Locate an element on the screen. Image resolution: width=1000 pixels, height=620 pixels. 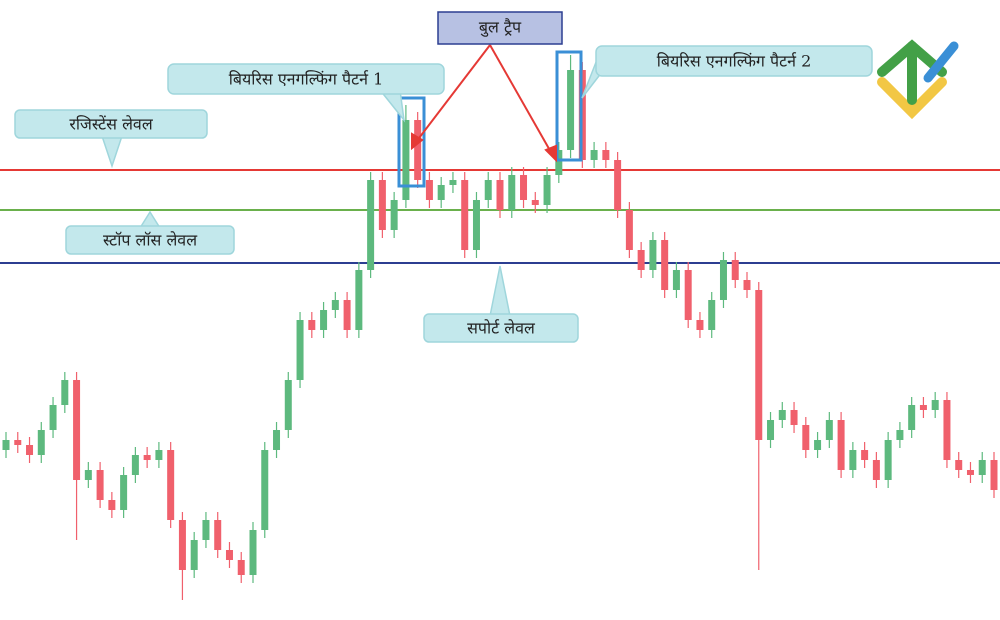
level-label: रजिस्टेंस लेवल is located at coordinates (111, 124).